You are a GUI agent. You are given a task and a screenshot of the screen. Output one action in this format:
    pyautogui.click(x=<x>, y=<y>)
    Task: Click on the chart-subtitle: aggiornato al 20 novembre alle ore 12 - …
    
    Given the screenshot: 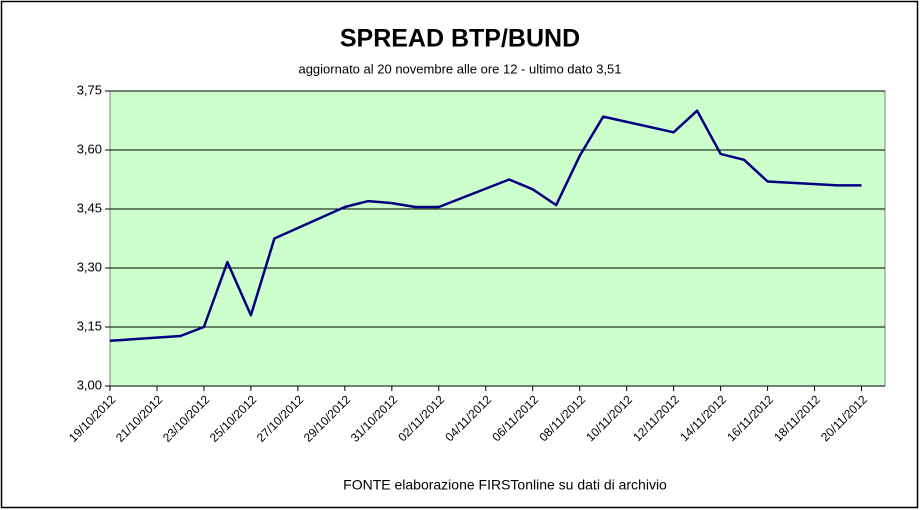 What is the action you would take?
    pyautogui.click(x=459, y=68)
    